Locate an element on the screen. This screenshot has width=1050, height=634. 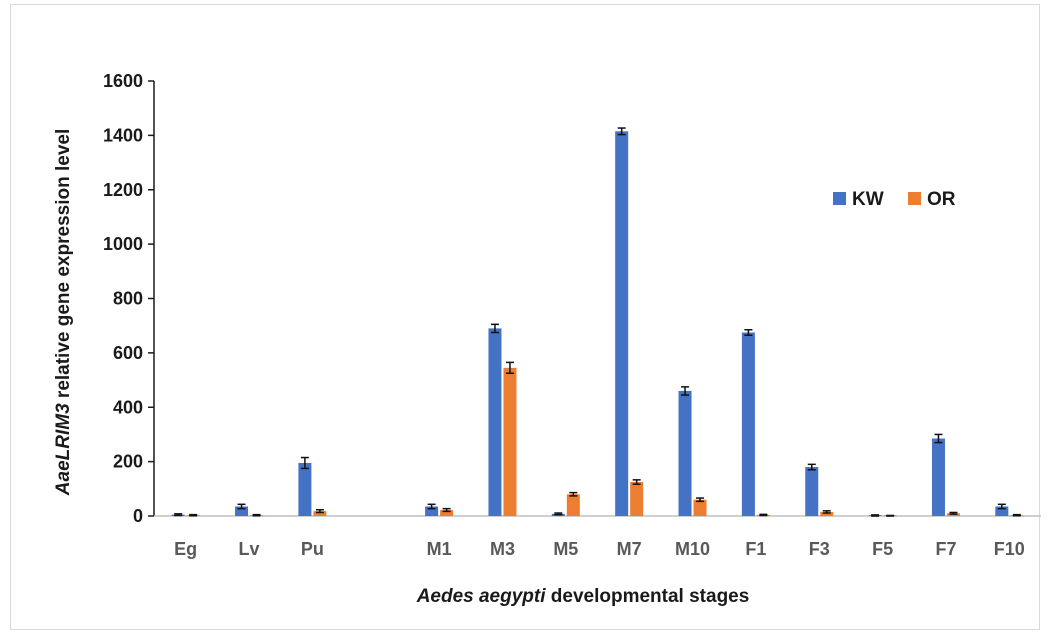
x-tick-label: F7 is located at coordinates (945, 549).